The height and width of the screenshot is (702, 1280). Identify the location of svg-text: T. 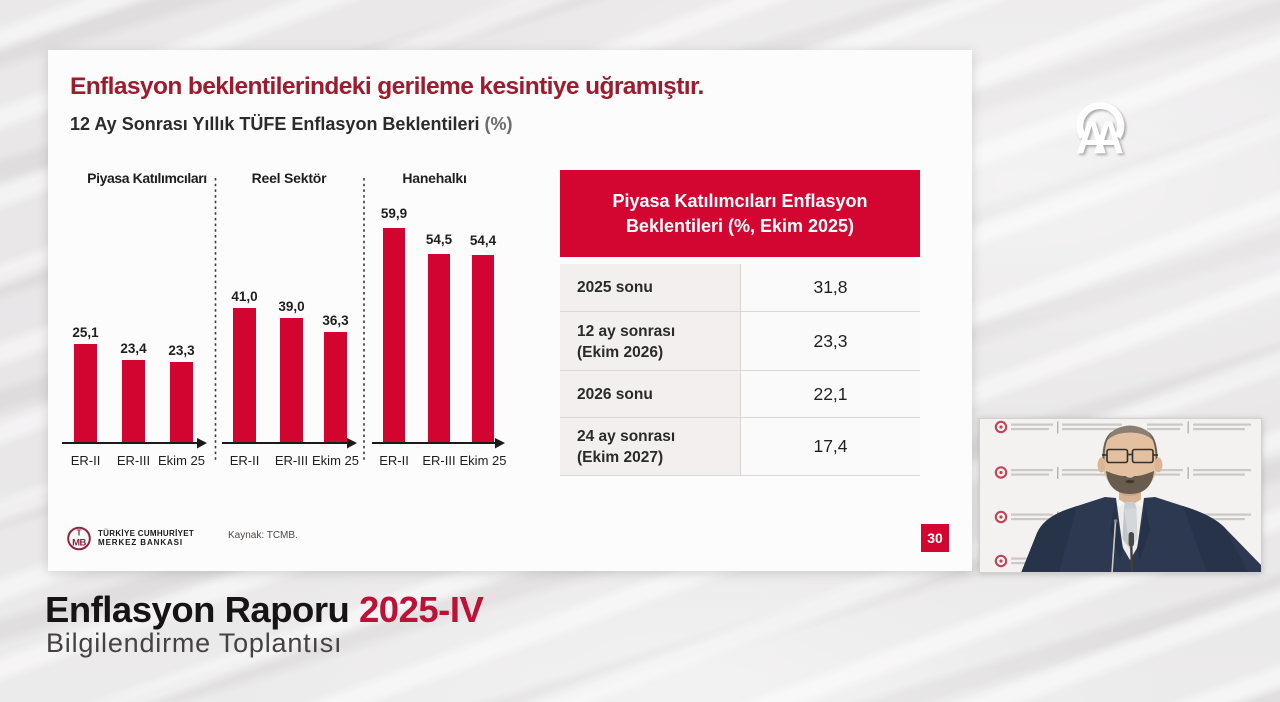
(79, 533).